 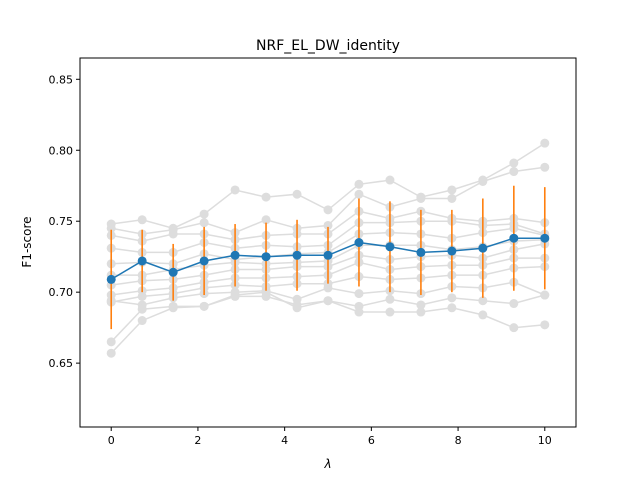 What do you see at coordinates (327, 464) in the screenshot?
I see `x-axis-label: λ` at bounding box center [327, 464].